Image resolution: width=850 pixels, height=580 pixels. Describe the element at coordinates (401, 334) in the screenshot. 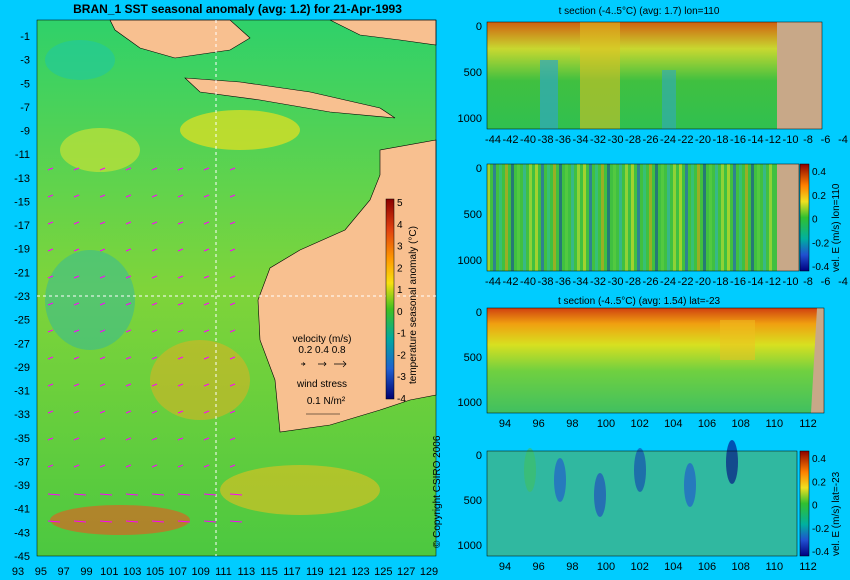

I see `sst-colorbar-tick: -1` at that location.